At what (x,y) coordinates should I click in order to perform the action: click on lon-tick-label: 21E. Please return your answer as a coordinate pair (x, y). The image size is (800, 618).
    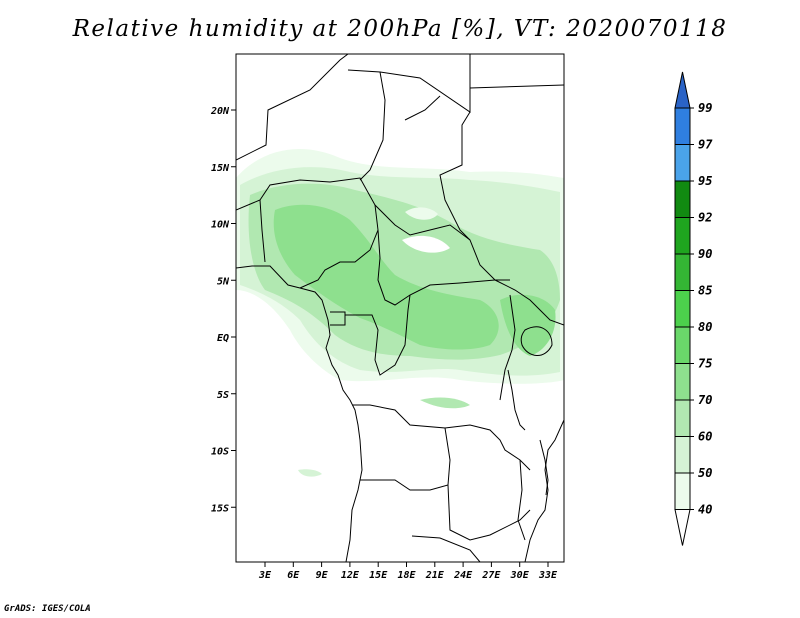
    Looking at the image, I should click on (435, 575).